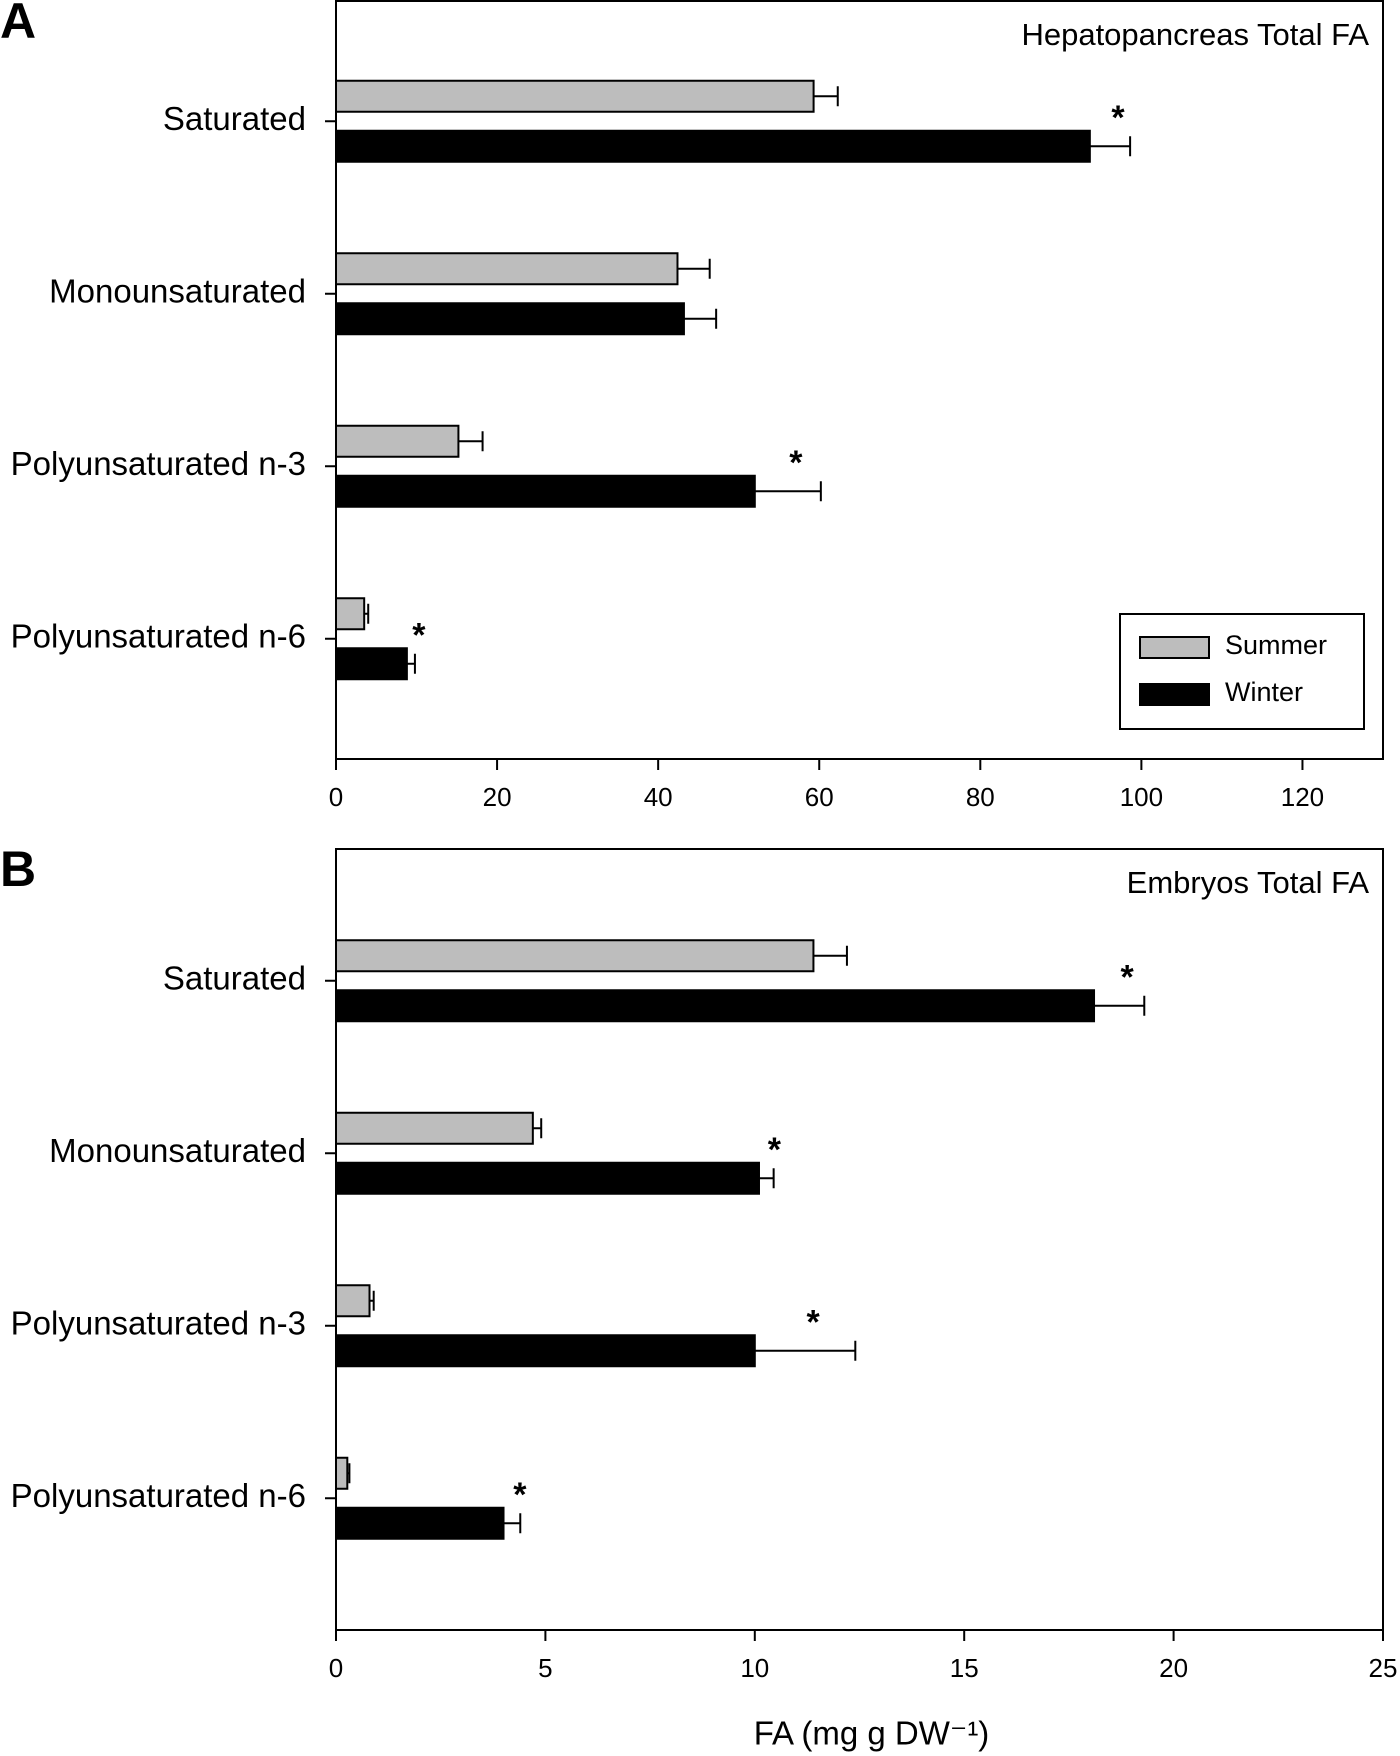  Describe the element at coordinates (1248, 882) in the screenshot. I see `chart-title: Embryos Total FA` at that location.